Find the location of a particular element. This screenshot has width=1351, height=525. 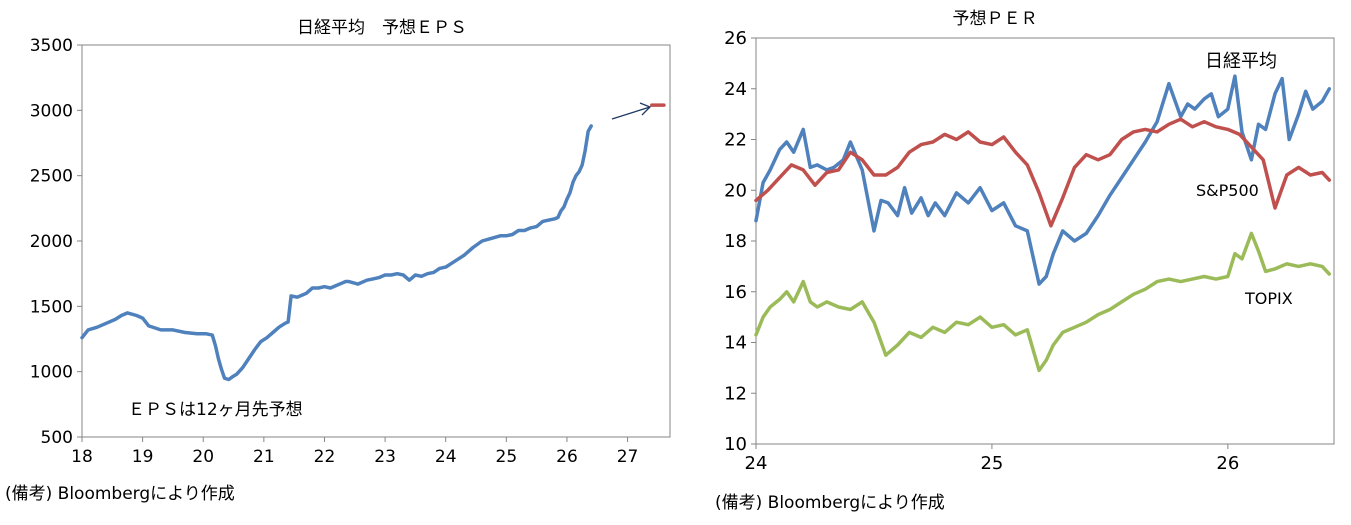

y-tick-label: 1500 is located at coordinates (51, 307).